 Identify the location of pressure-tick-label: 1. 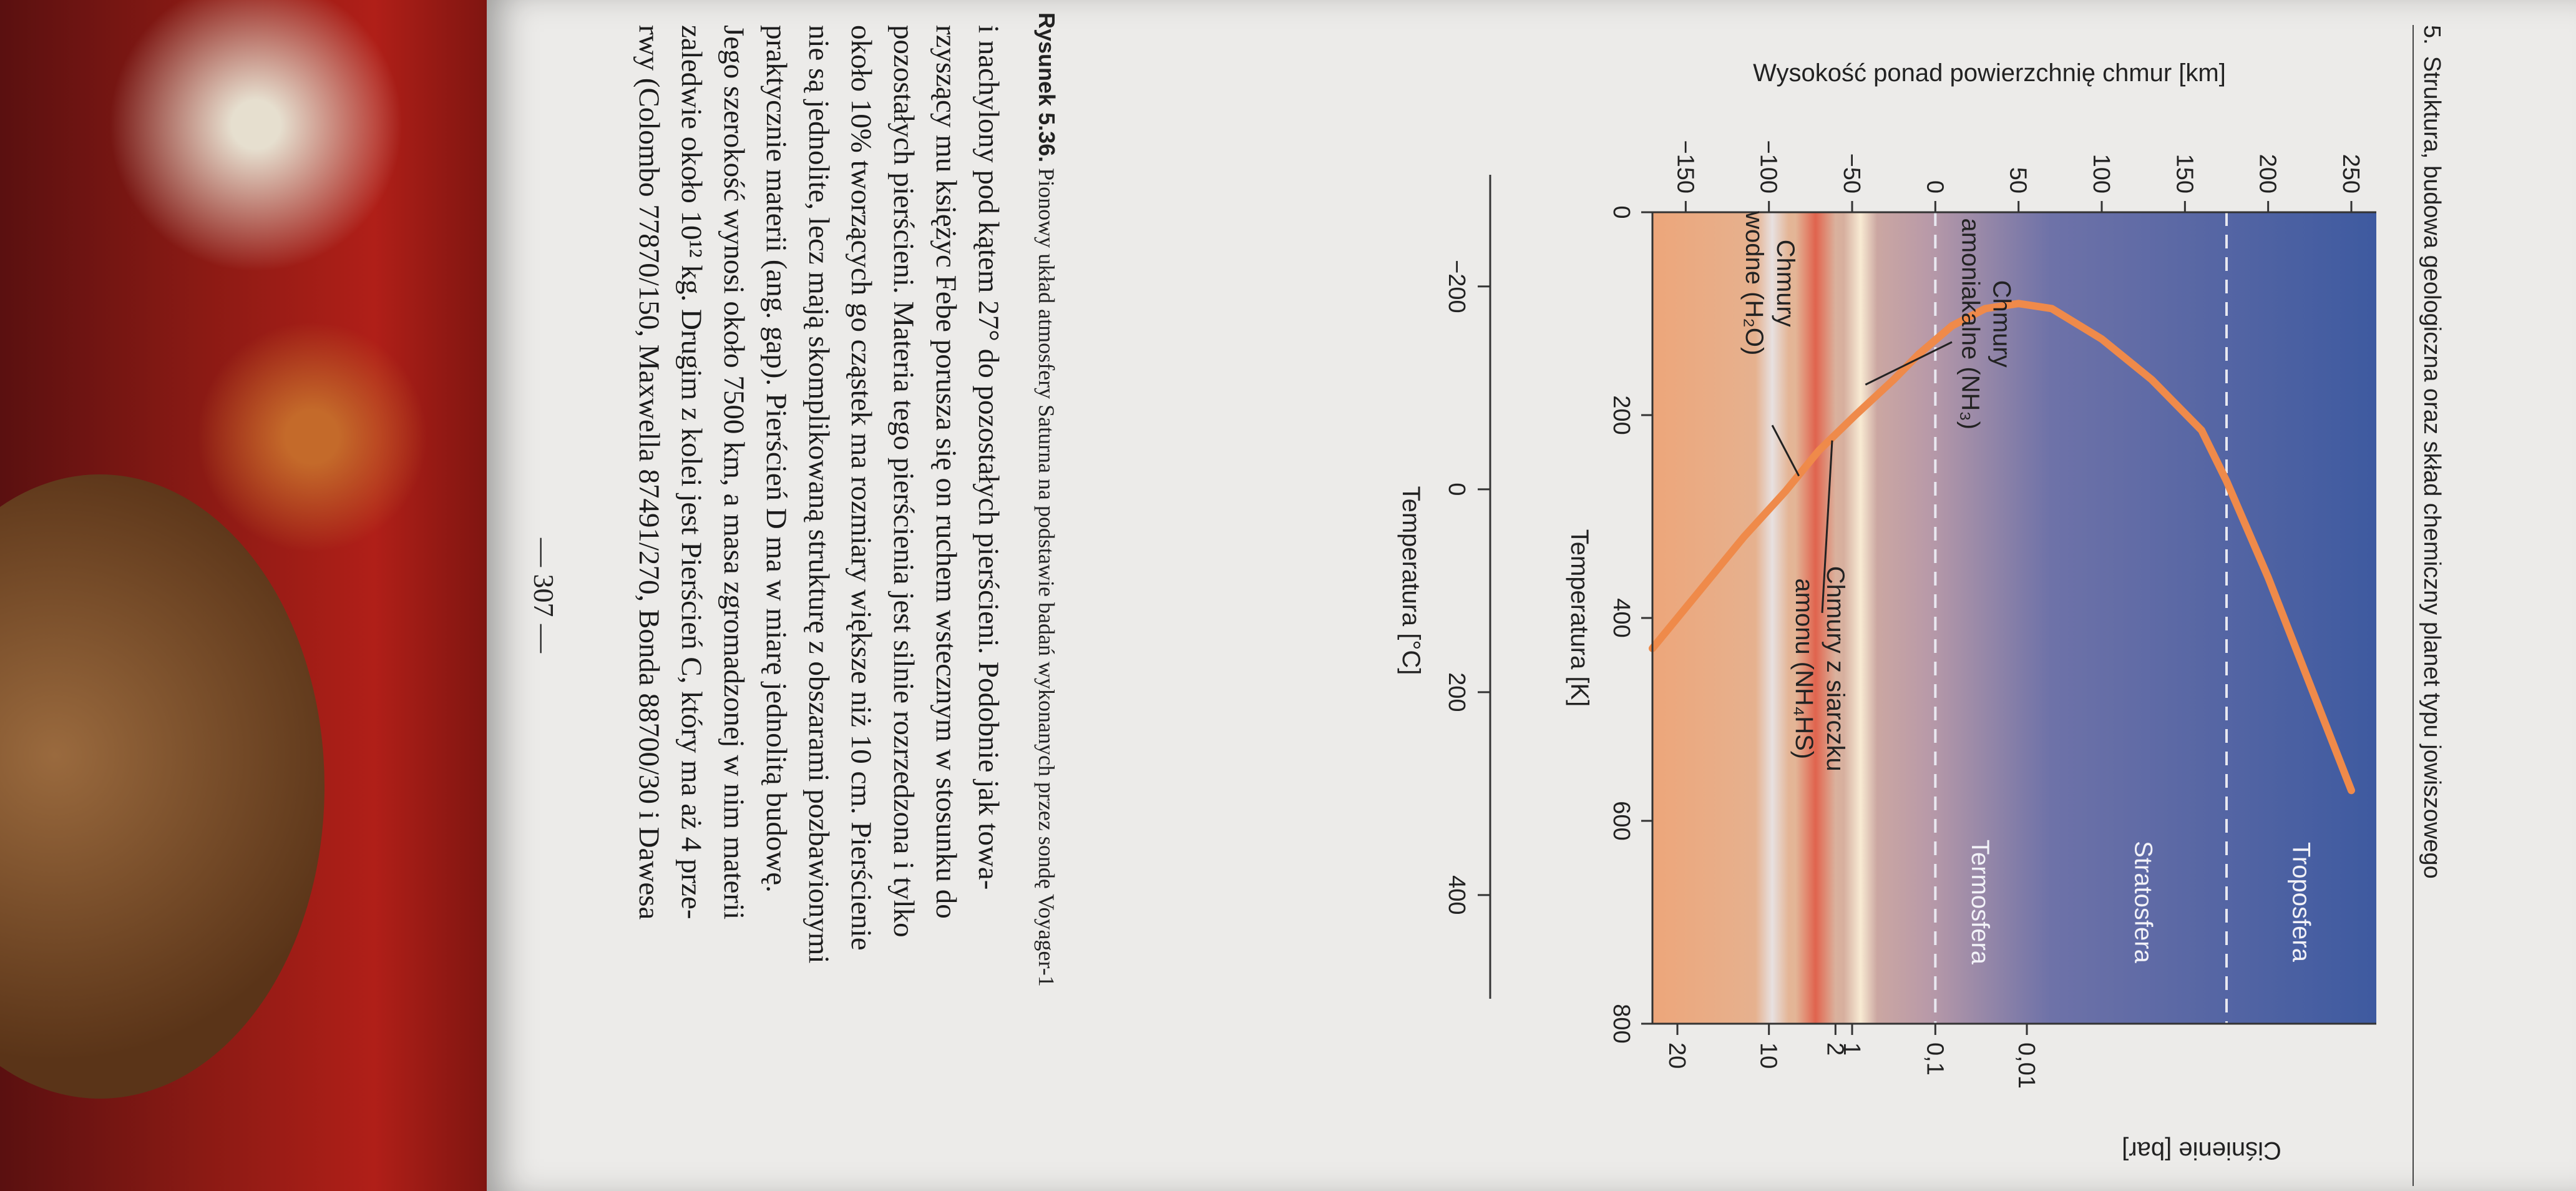
(1851, 1049).